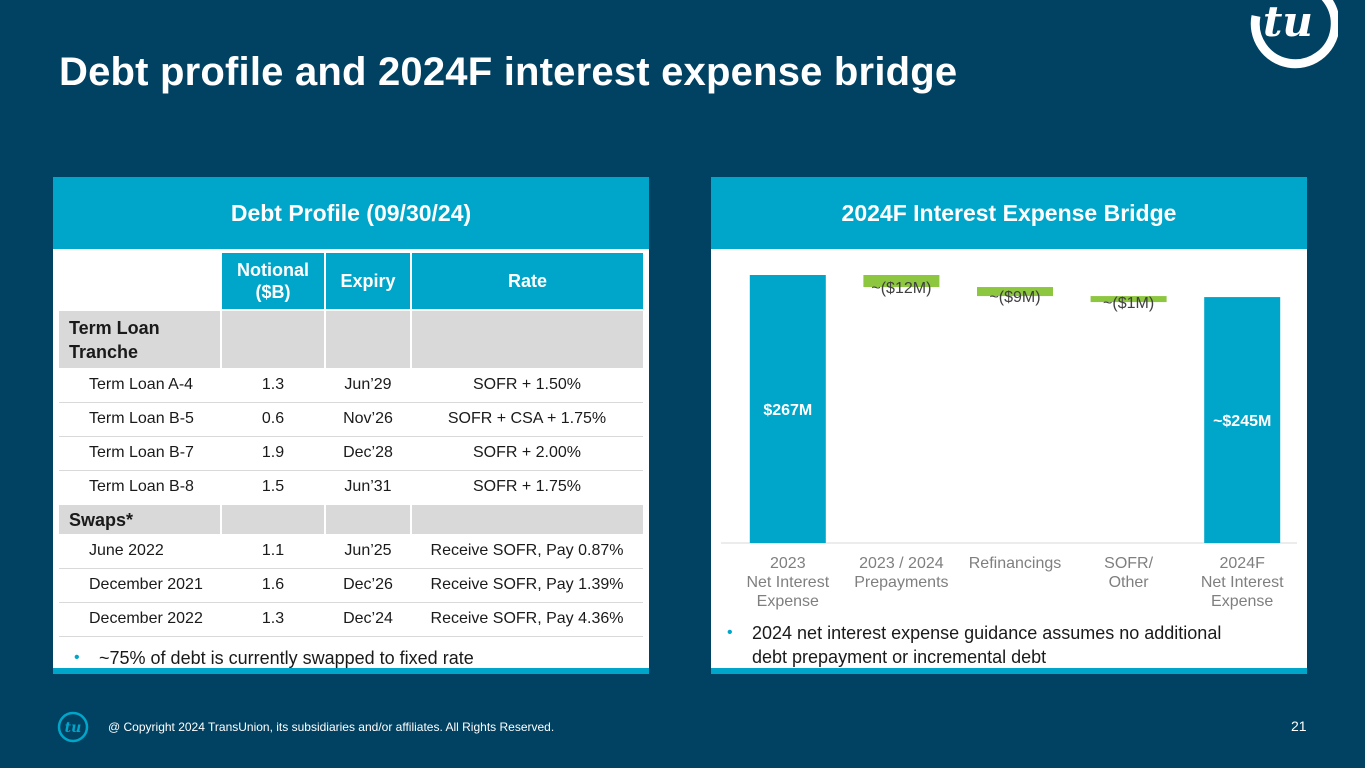  I want to click on bridge-chart: $267M ~($12M) ~($9M) ~($1M) ~$245M, so click(1009, 409).